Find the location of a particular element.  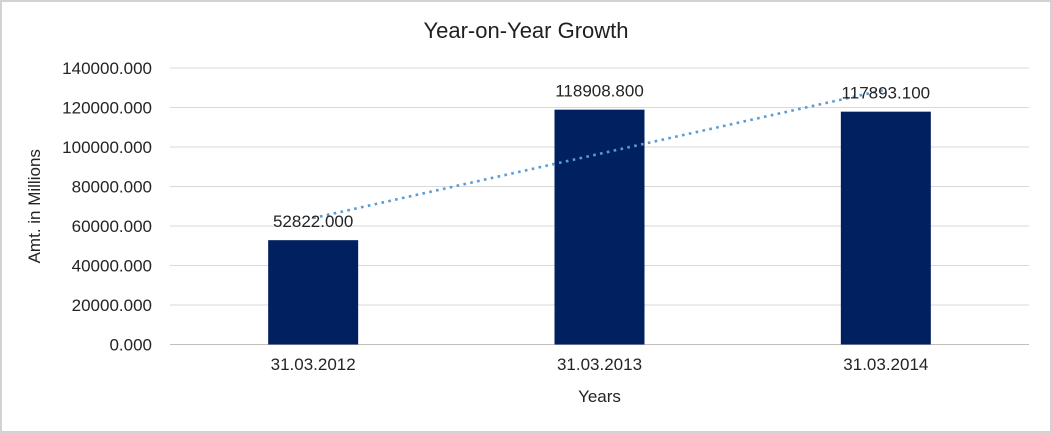

y-tick-label: 140000.000 is located at coordinates (107, 68).